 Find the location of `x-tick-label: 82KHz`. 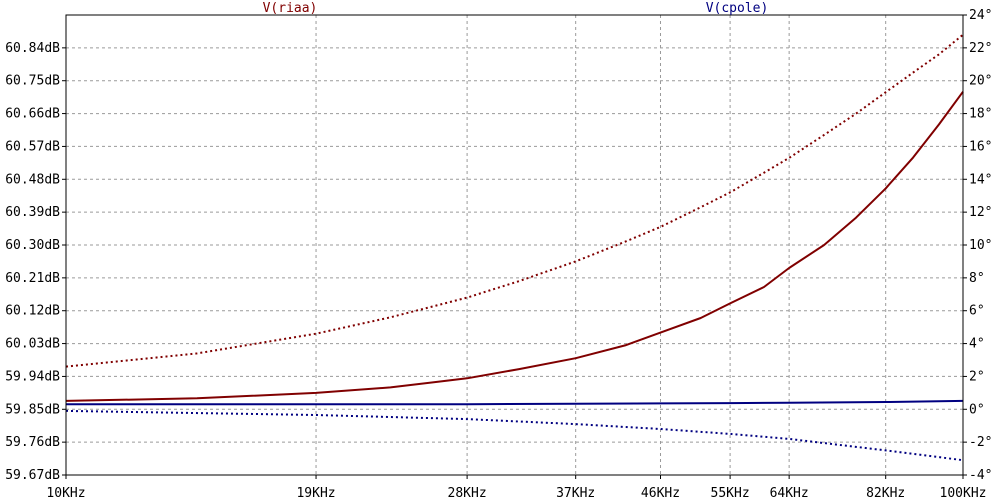

x-tick-label: 82KHz is located at coordinates (885, 493).